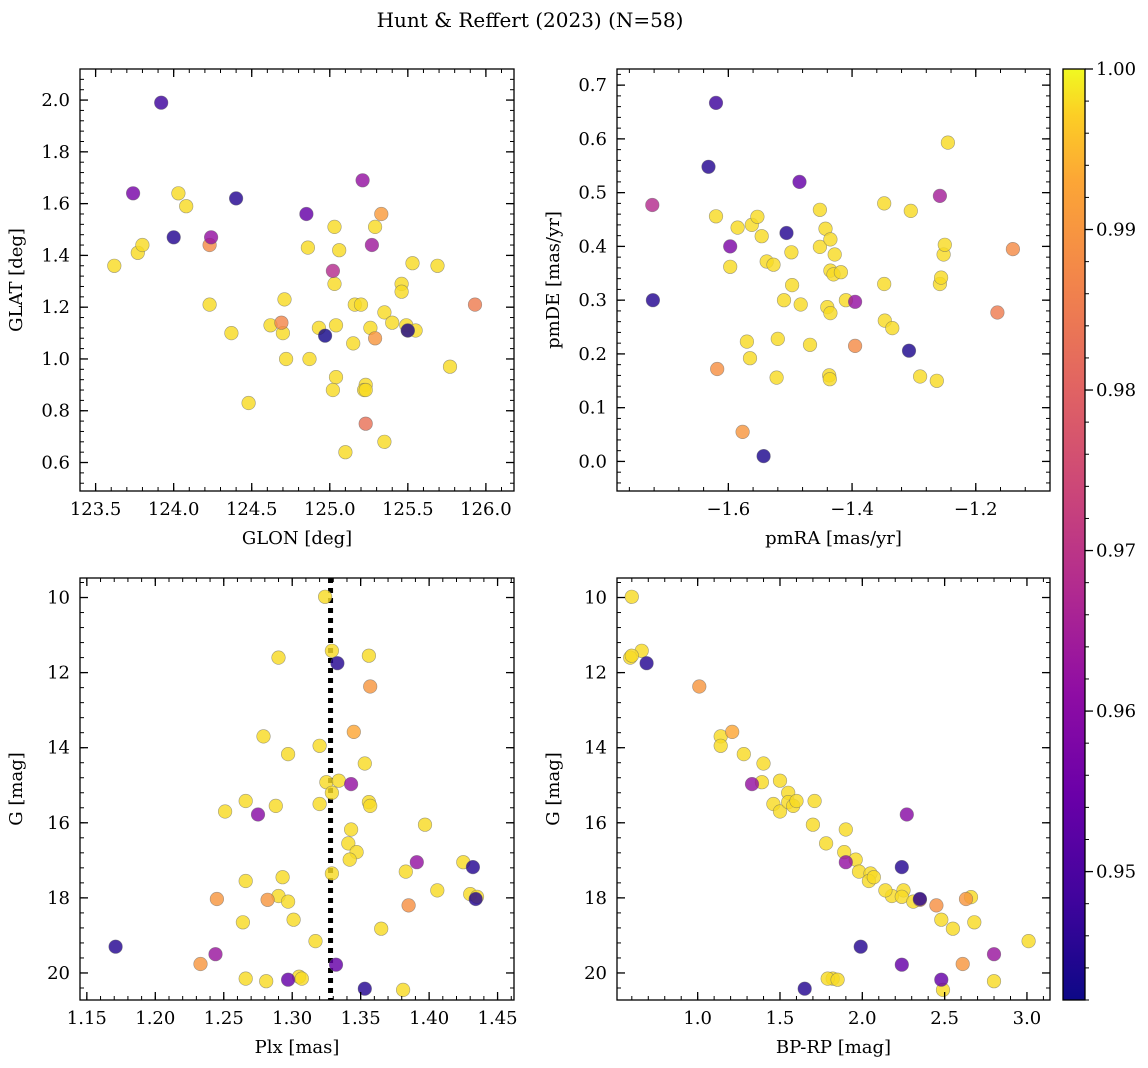 The width and height of the screenshot is (1148, 1068). I want to click on colorbar: 0.95 0.96 0.97 0.98 0.99 1.00, so click(1099, 530).